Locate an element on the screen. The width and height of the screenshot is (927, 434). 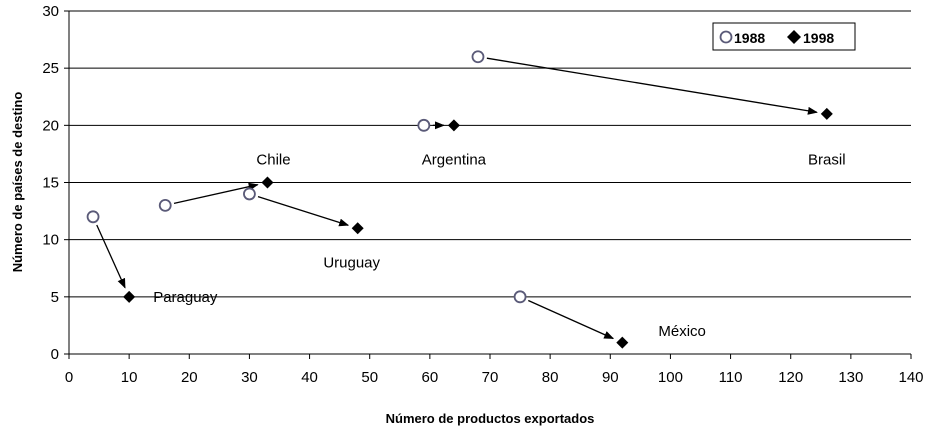
point-1988-uruguay is located at coordinates (249, 194).